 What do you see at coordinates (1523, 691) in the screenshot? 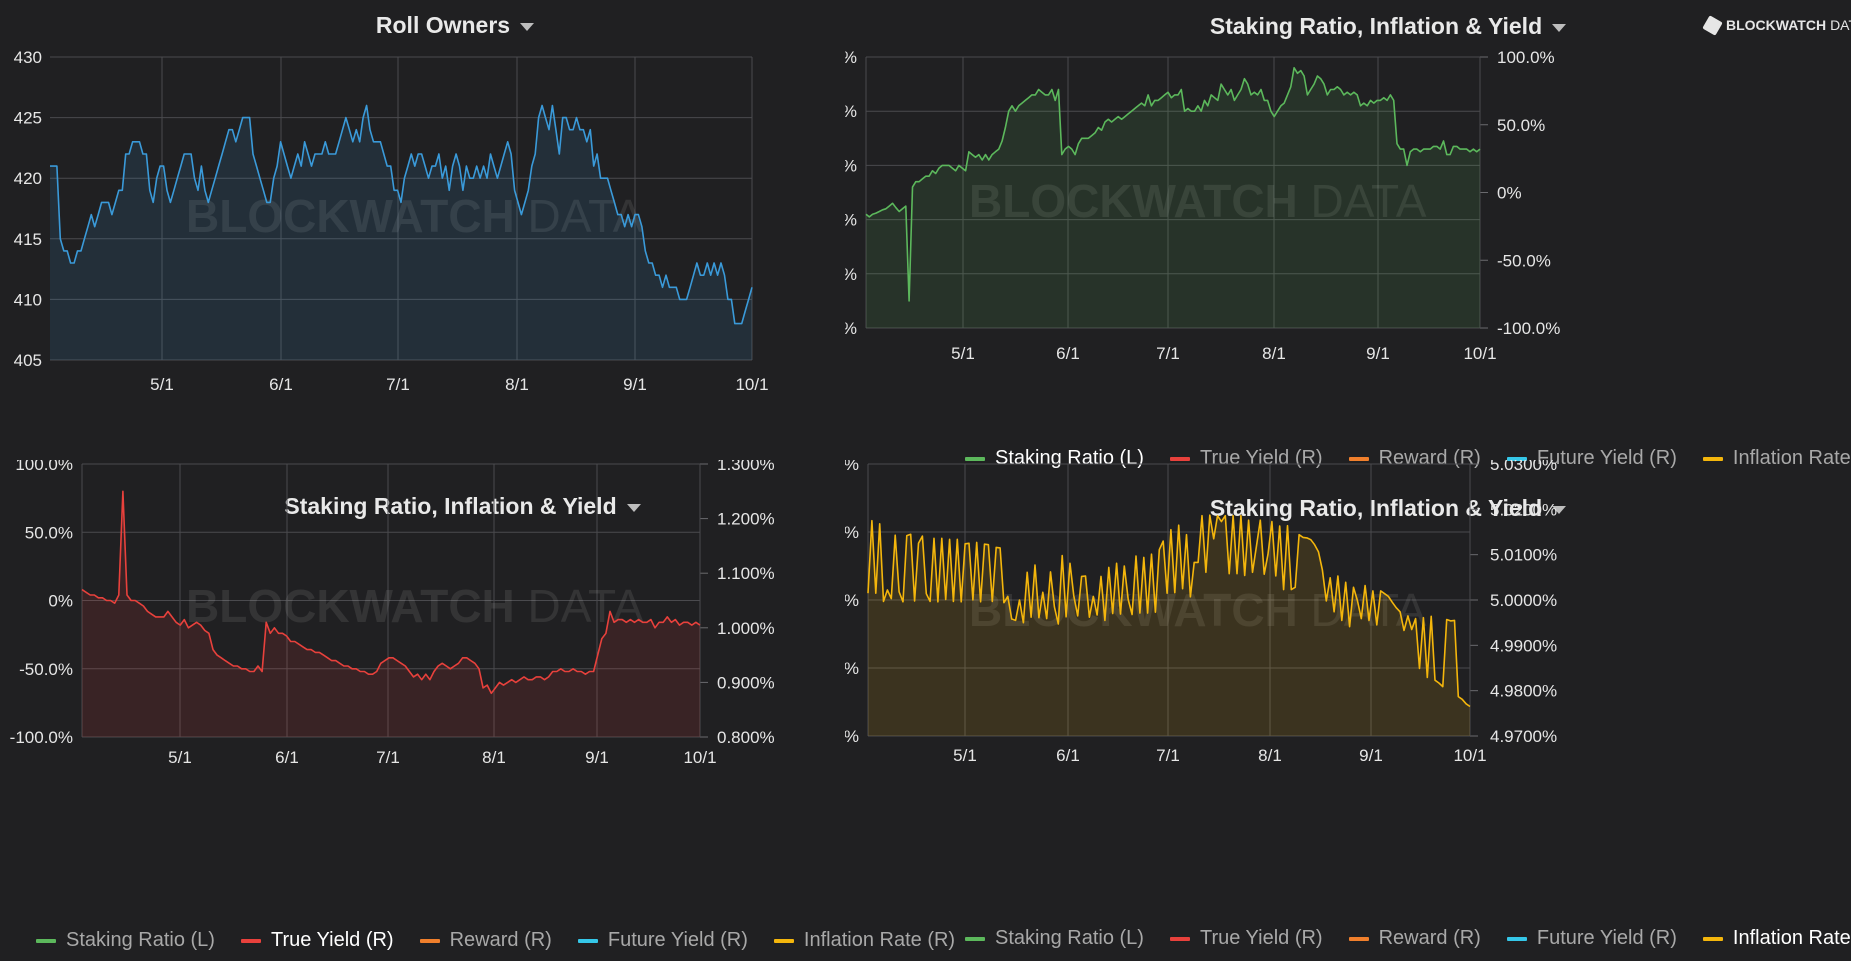
I see `y-tick-label-right: 4.9800%` at bounding box center [1523, 691].